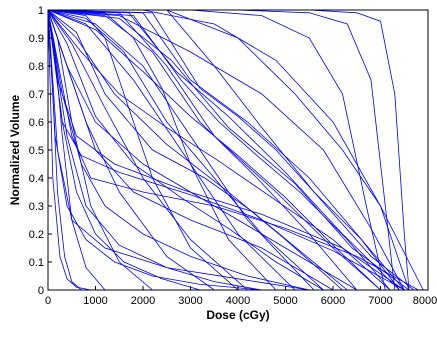 This screenshot has height=349, width=437. Describe the element at coordinates (48, 301) in the screenshot. I see `x-tick-label: 0` at that location.